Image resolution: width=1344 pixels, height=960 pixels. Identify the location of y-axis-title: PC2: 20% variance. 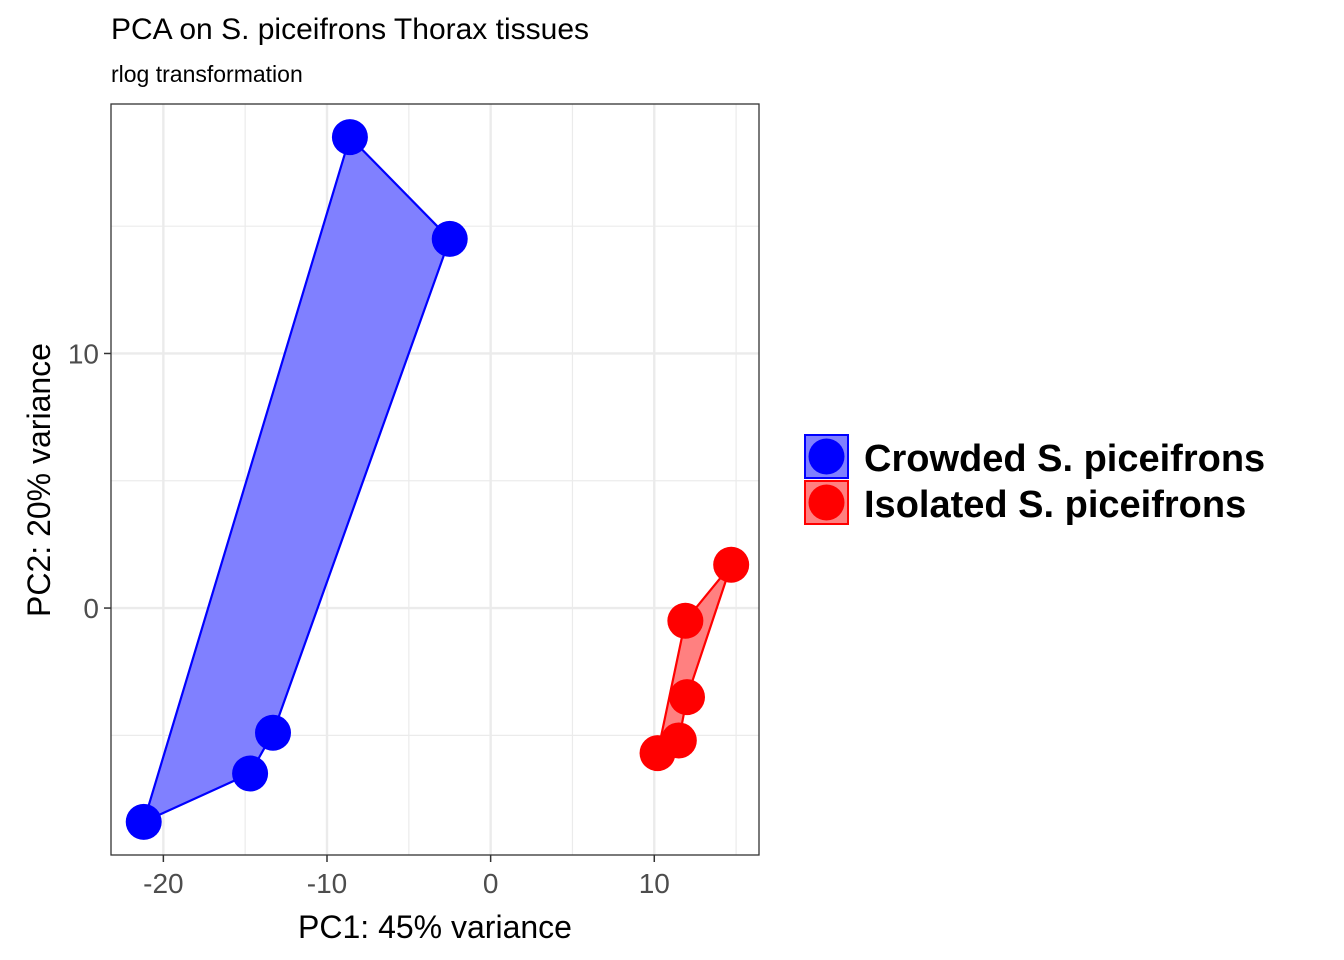
(39, 480).